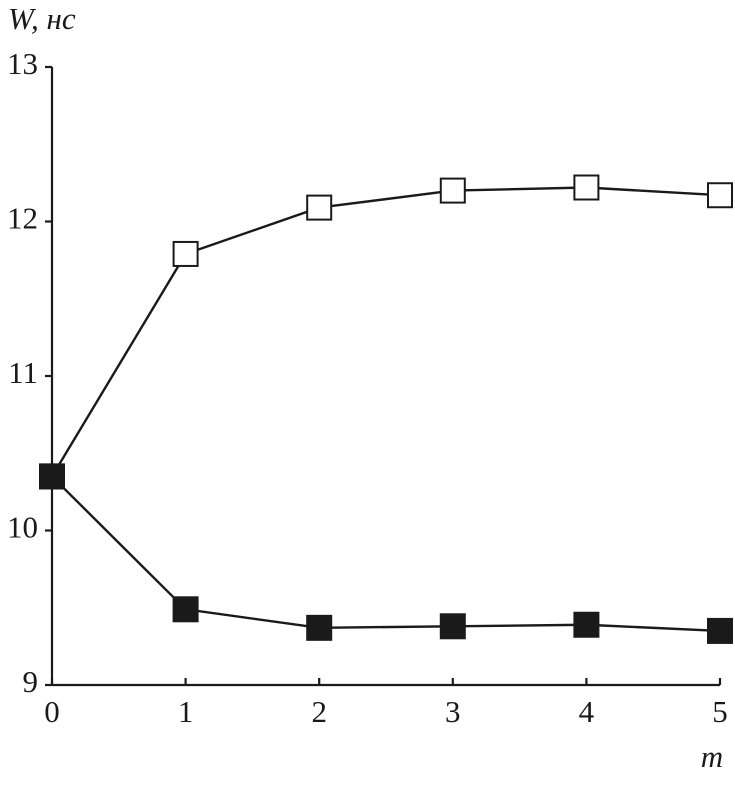 The height and width of the screenshot is (788, 735). Describe the element at coordinates (23, 372) in the screenshot. I see `y-tick-label: 11` at that location.